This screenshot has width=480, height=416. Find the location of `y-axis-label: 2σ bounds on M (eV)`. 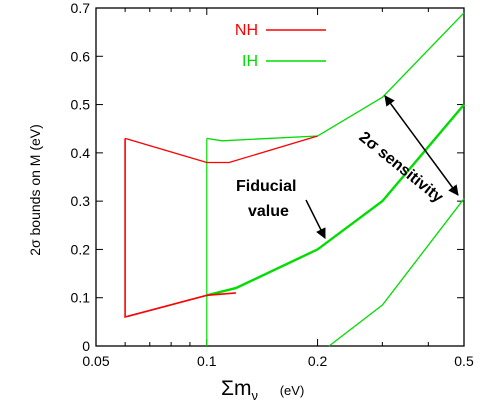

y-axis-label: 2σ bounds on M (eV) is located at coordinates (35, 190).